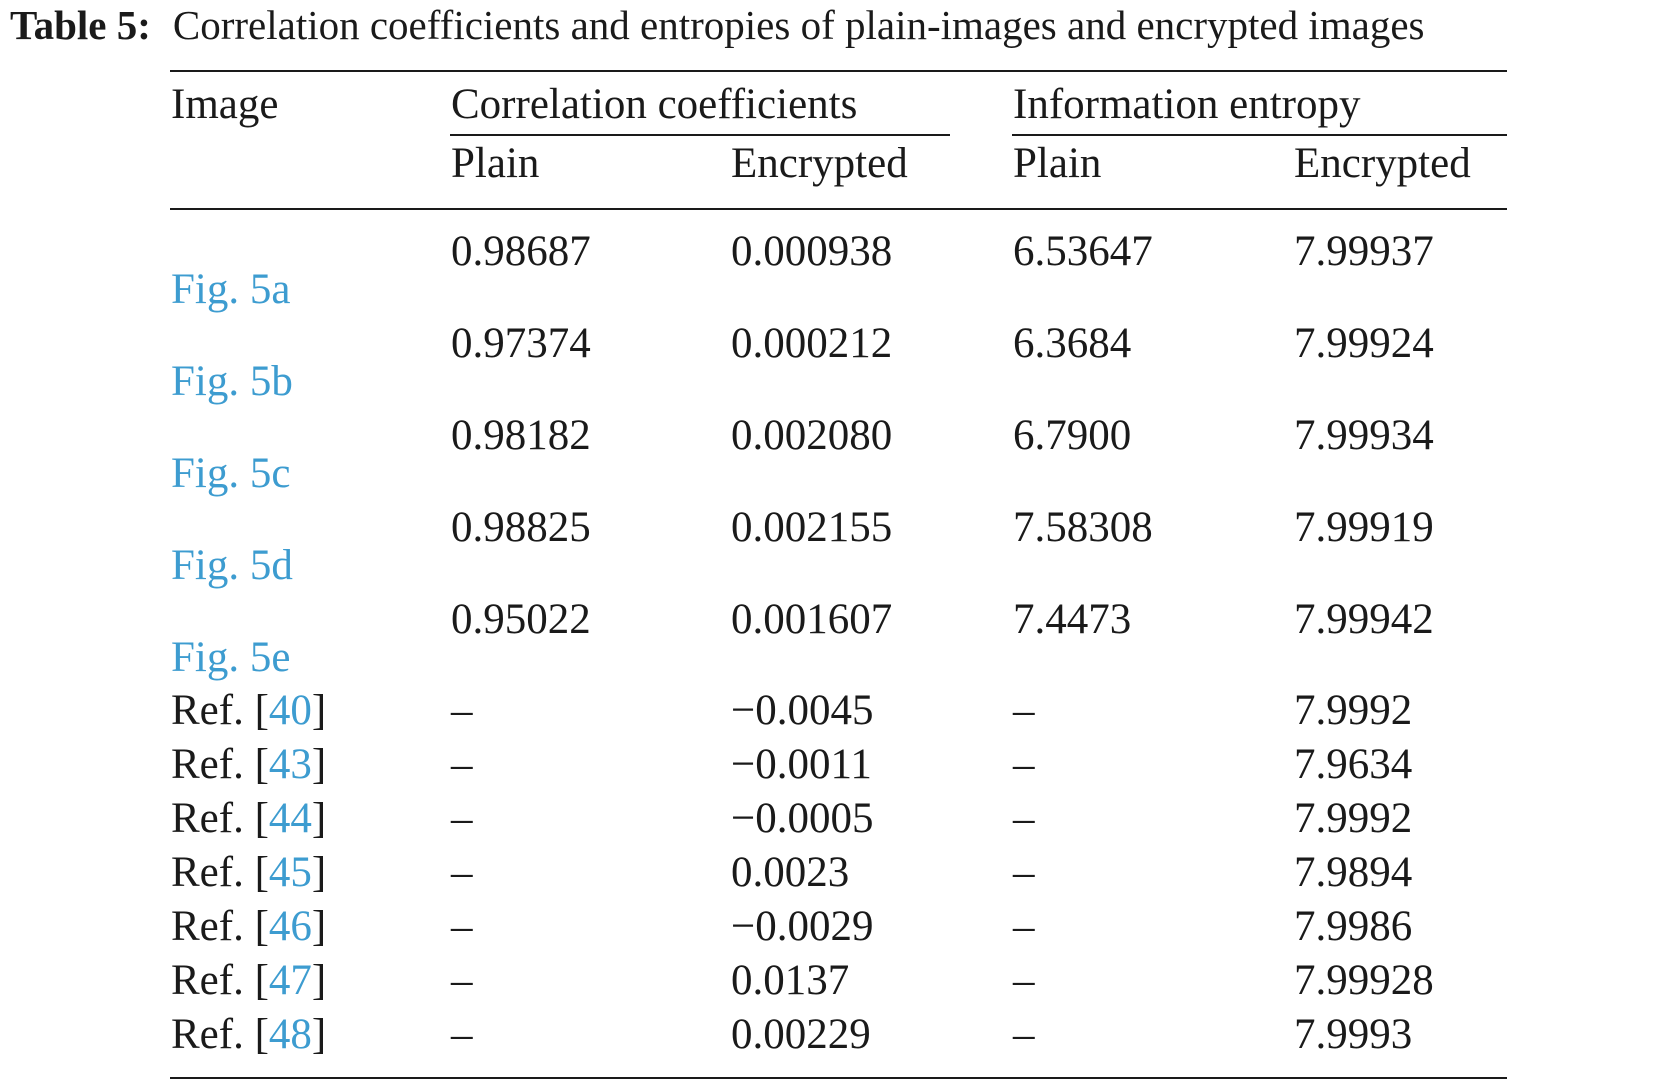 Image resolution: width=1658 pixels, height=1083 pixels. Describe the element at coordinates (290, 926) in the screenshot. I see `ref-link: 46` at that location.